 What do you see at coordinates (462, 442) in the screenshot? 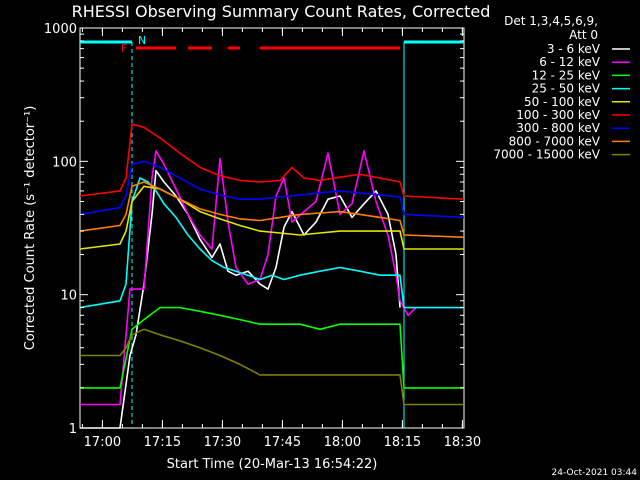
I see `x-tick-label: 18:30` at bounding box center [462, 442].